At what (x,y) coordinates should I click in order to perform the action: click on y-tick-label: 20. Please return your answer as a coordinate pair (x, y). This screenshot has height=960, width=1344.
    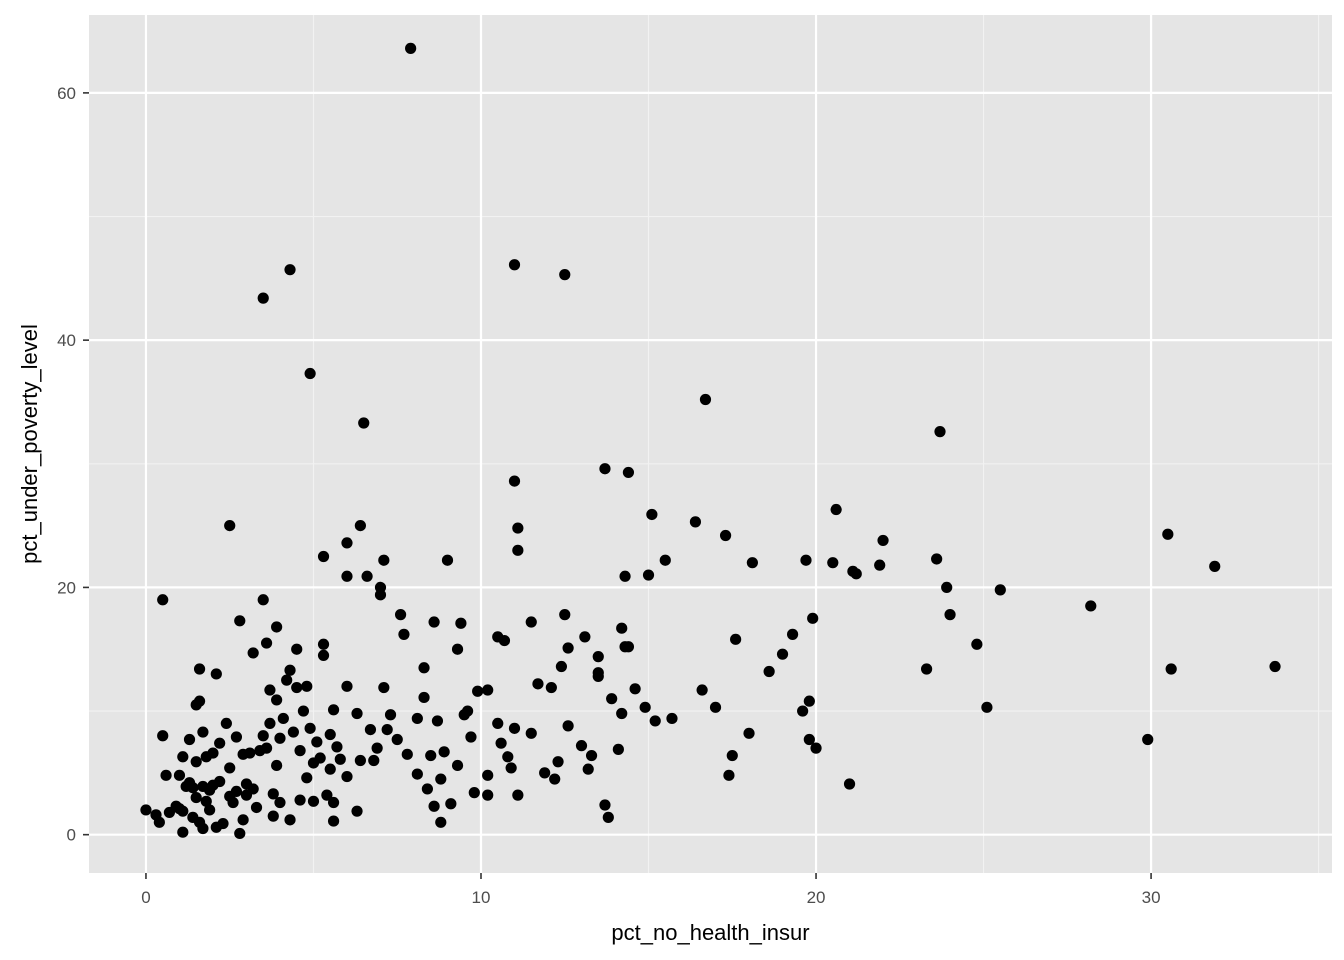
    Looking at the image, I should click on (66, 587).